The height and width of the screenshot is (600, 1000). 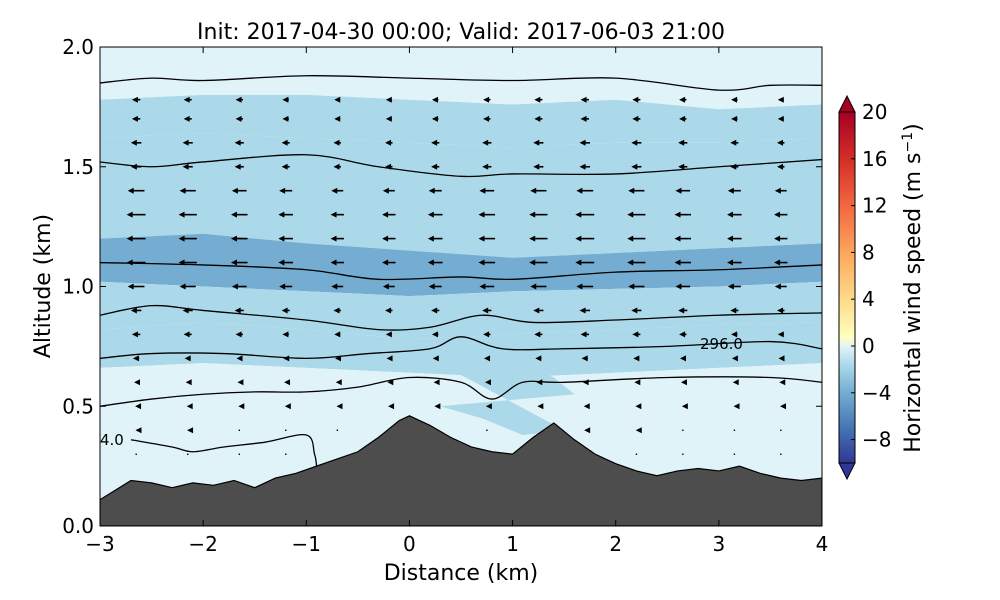 What do you see at coordinates (512, 544) in the screenshot?
I see `x-tick-label: 1` at bounding box center [512, 544].